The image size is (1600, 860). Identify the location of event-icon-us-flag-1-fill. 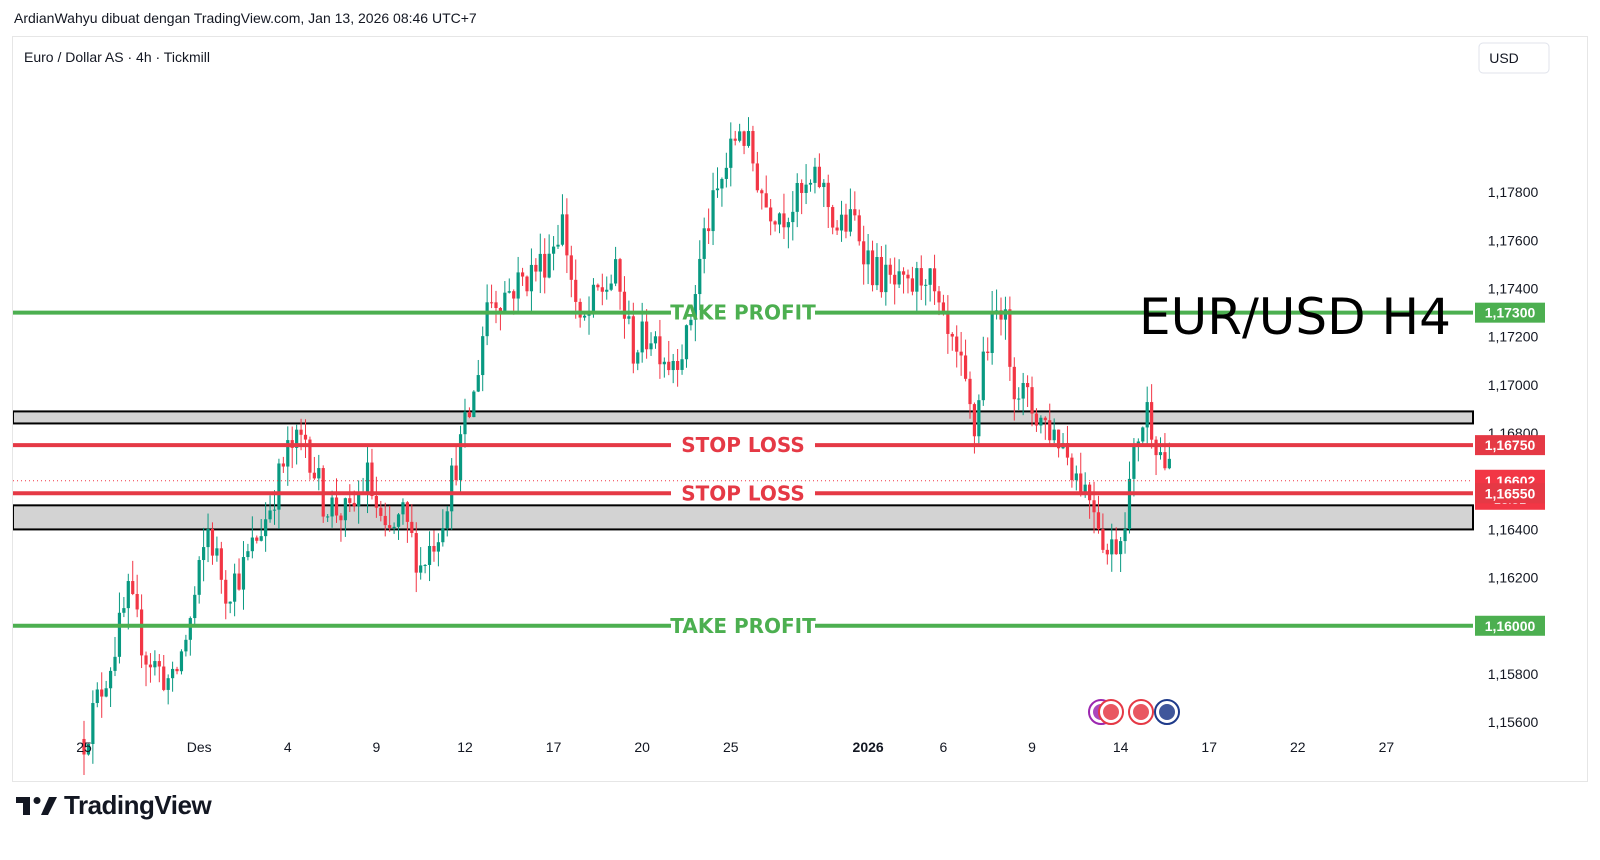
(1111, 712).